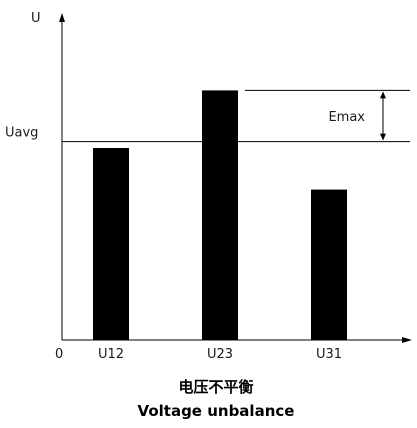 The width and height of the screenshot is (417, 428). What do you see at coordinates (383, 137) in the screenshot?
I see `emax-arrow-head-down` at bounding box center [383, 137].